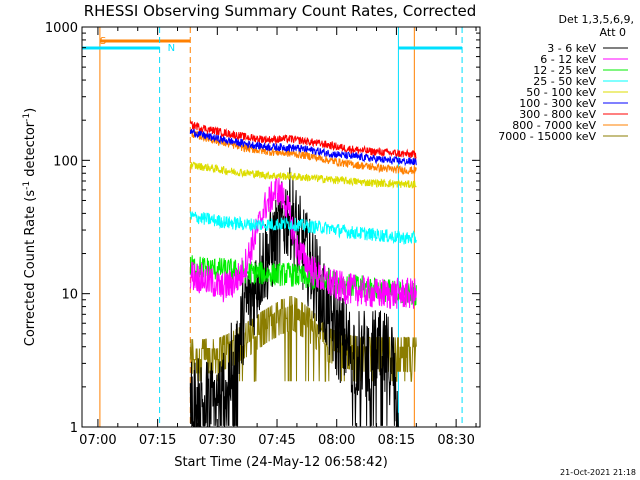 The image size is (640, 480). I want to click on x-tick-label: 07:15, so click(157, 440).